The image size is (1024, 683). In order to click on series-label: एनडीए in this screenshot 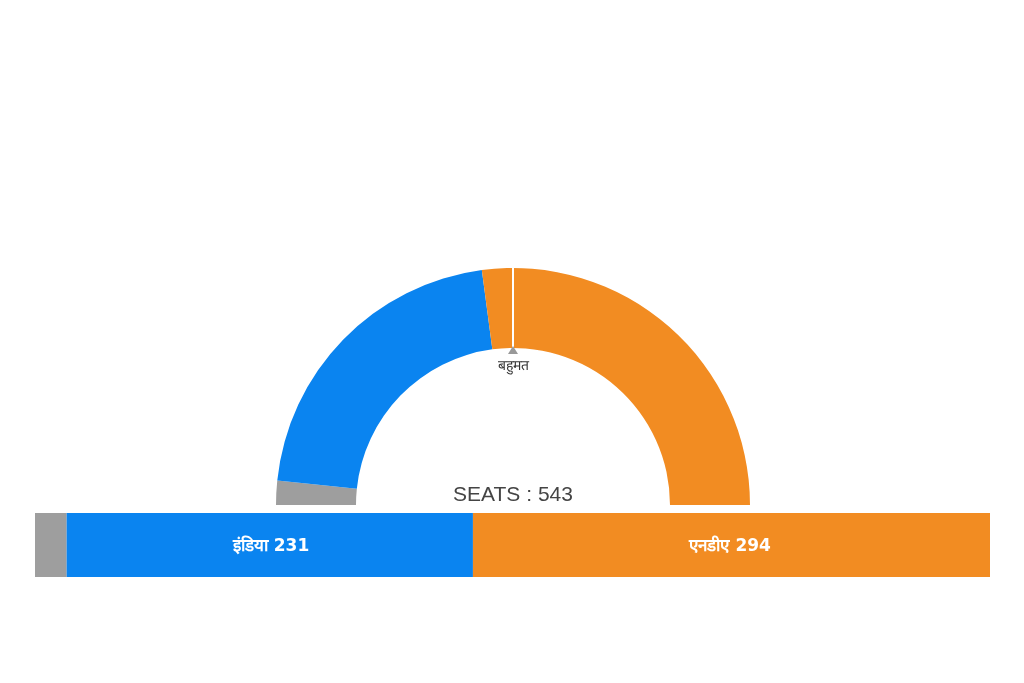, I will do `click(709, 545)`.